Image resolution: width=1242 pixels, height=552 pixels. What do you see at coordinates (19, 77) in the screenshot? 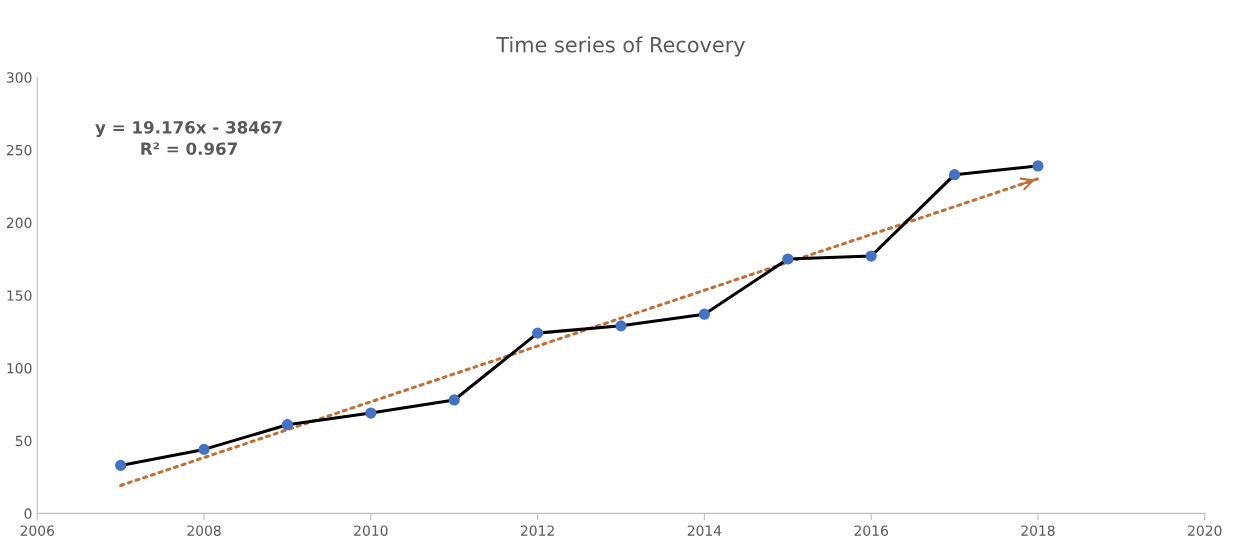
I see `y-tick-label: 300` at bounding box center [19, 77].